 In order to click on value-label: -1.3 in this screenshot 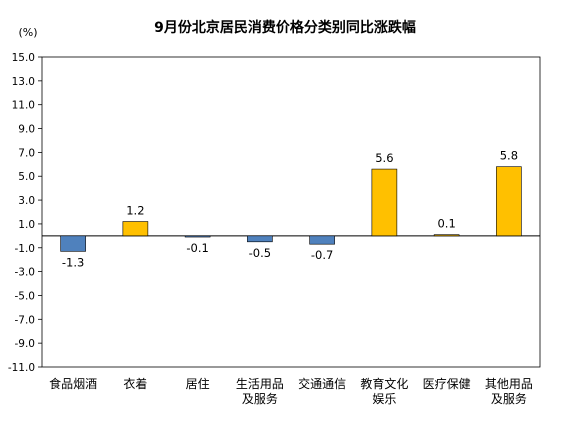, I will do `click(73, 262)`.